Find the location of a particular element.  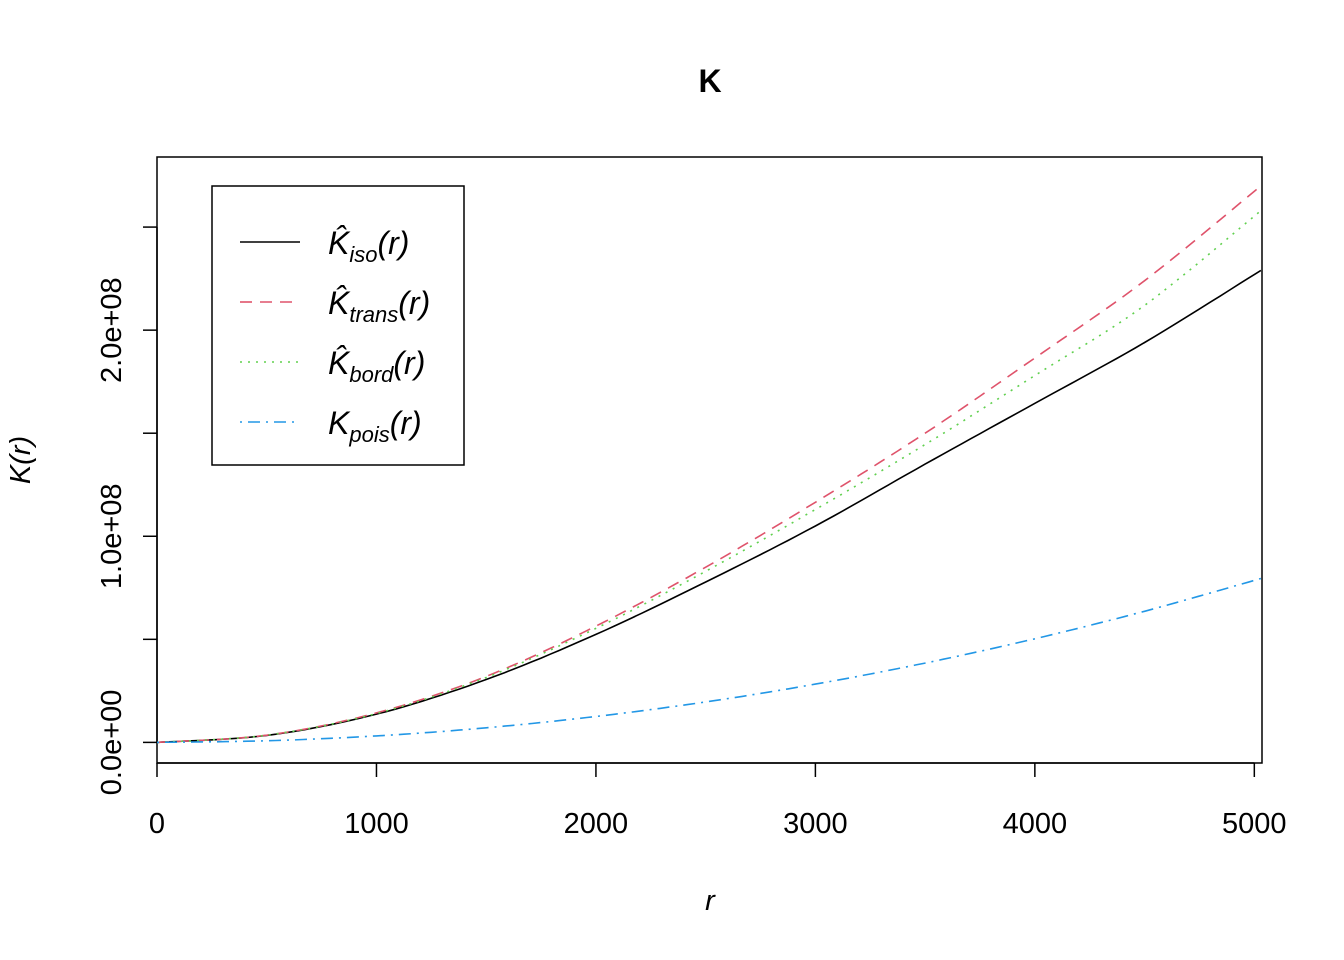

legend-subscript: trans is located at coordinates (373, 314).